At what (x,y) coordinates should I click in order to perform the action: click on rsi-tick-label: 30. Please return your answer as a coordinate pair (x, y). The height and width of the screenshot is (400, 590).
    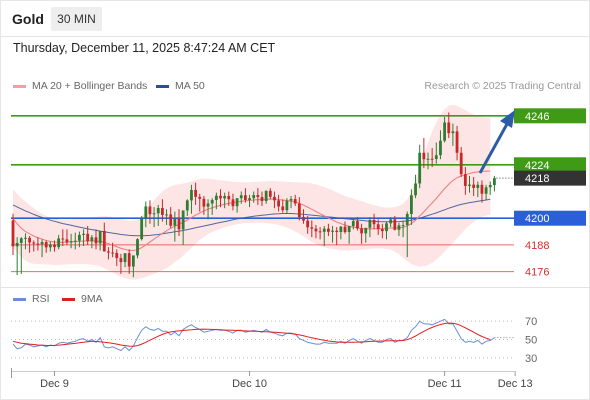
    Looking at the image, I should click on (531, 359).